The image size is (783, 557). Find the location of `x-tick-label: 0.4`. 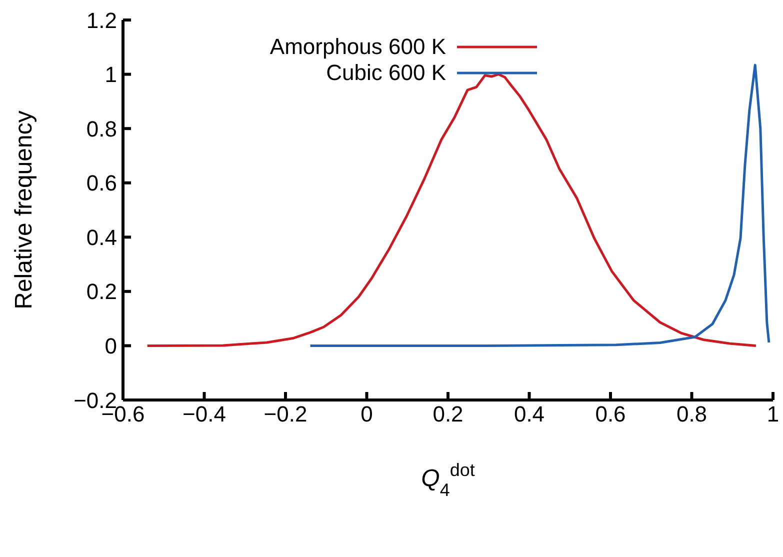

x-tick-label: 0.4 is located at coordinates (529, 414).